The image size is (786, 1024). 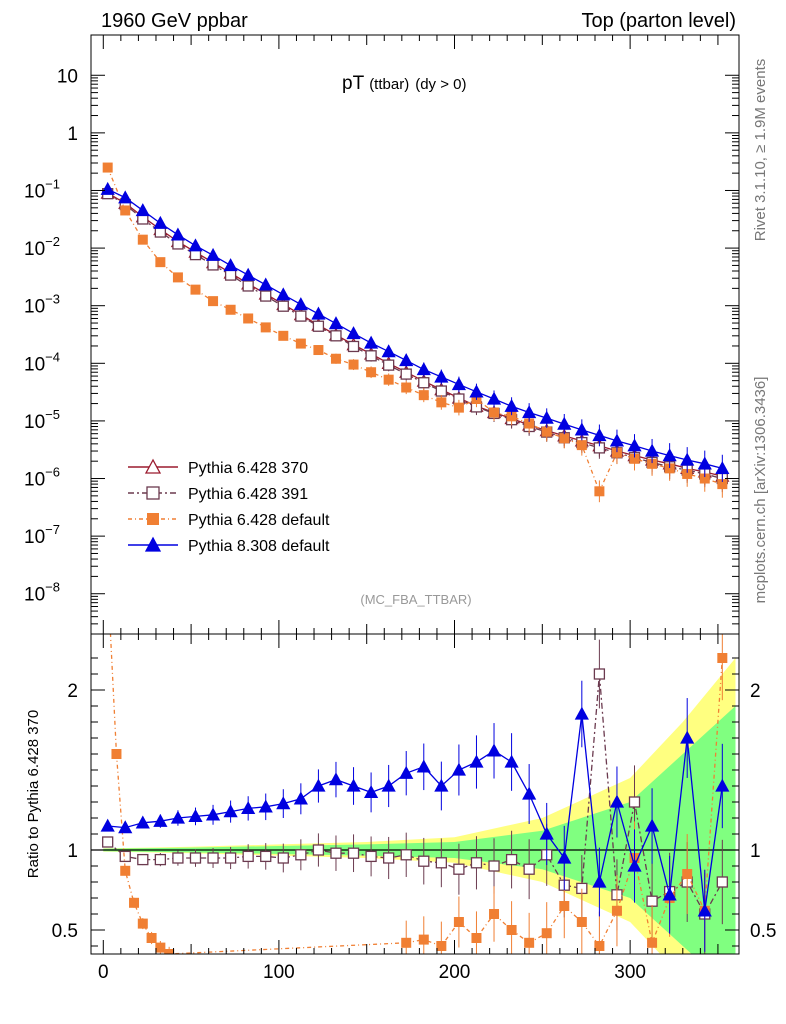 What do you see at coordinates (72, 851) in the screenshot?
I see `ratio-y-tick-label-left: 1` at bounding box center [72, 851].